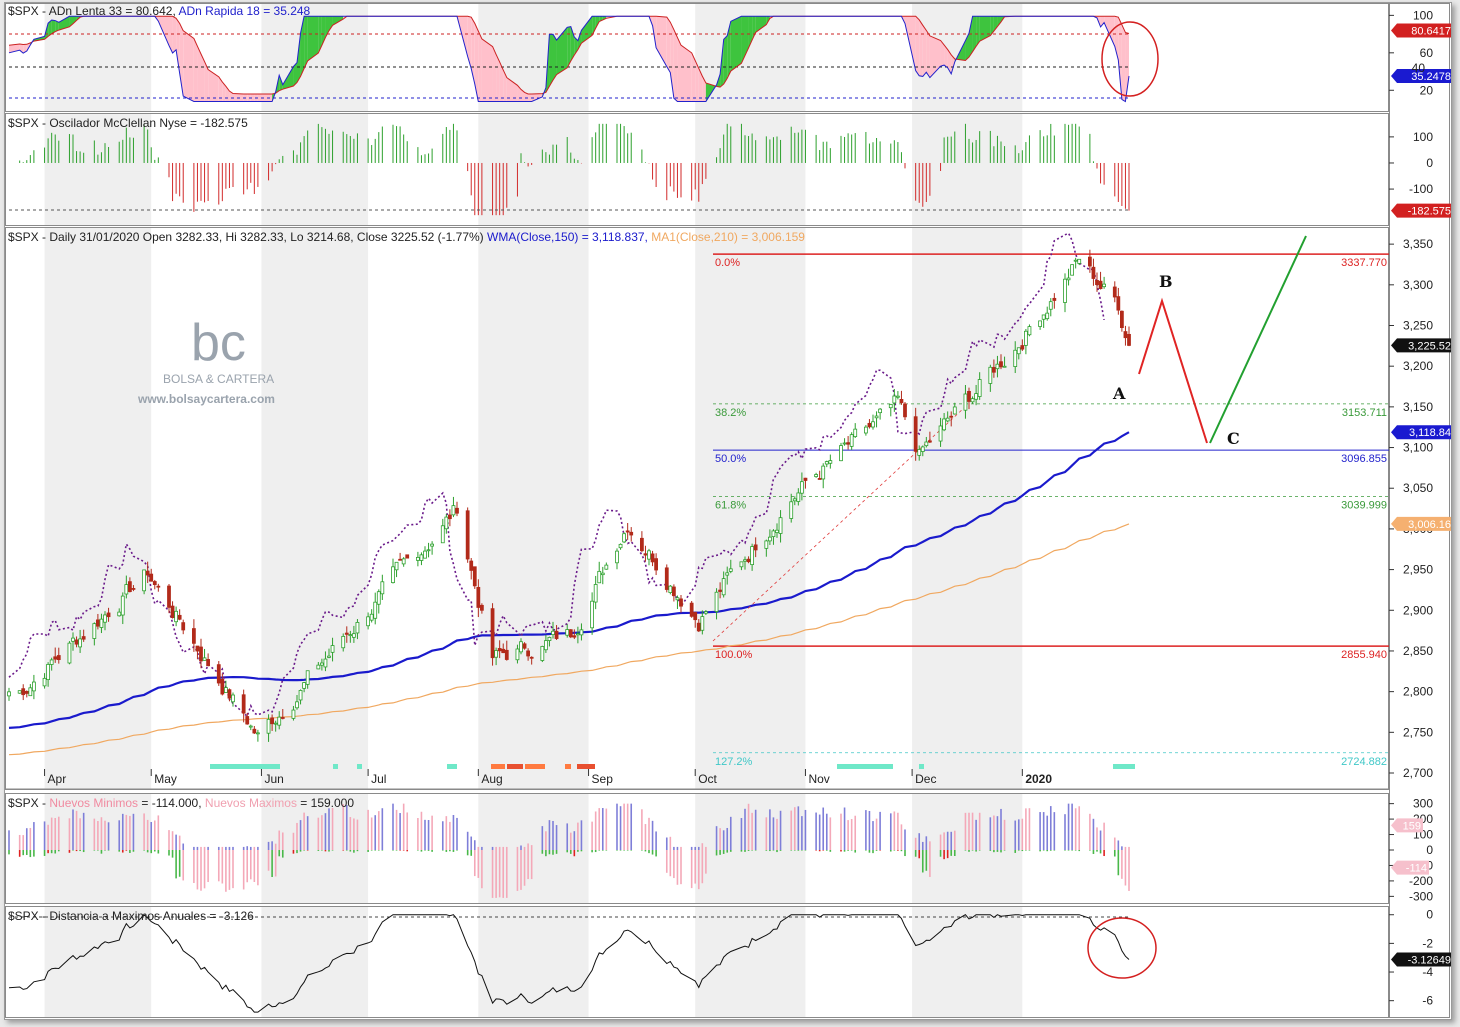 The width and height of the screenshot is (1460, 1027). What do you see at coordinates (273, 779) in the screenshot?
I see `month-label: Jun` at bounding box center [273, 779].